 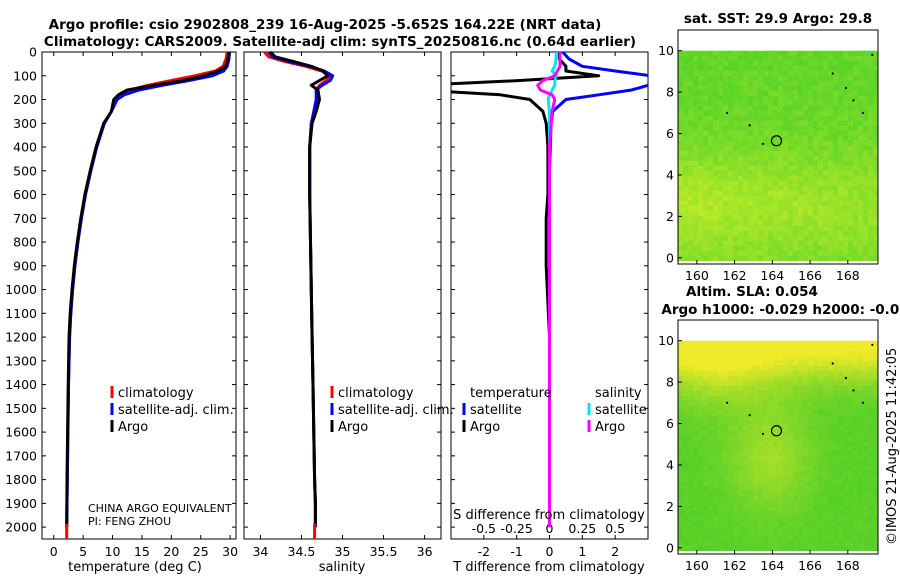 What do you see at coordinates (670, 464) in the screenshot?
I see `y-tick-label: 4` at bounding box center [670, 464].